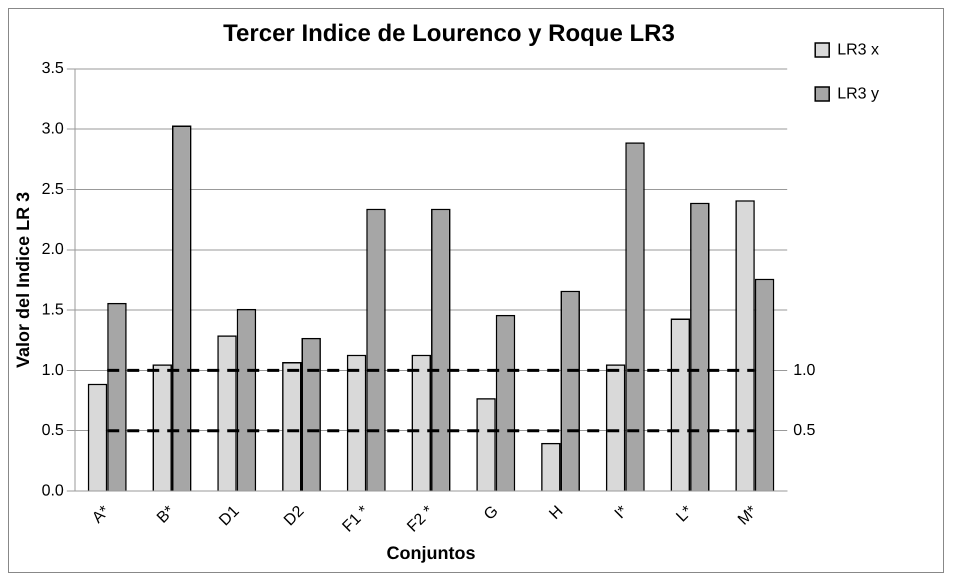 The image size is (956, 585). Describe the element at coordinates (747, 515) in the screenshot. I see `x-tick-label: M*` at that location.